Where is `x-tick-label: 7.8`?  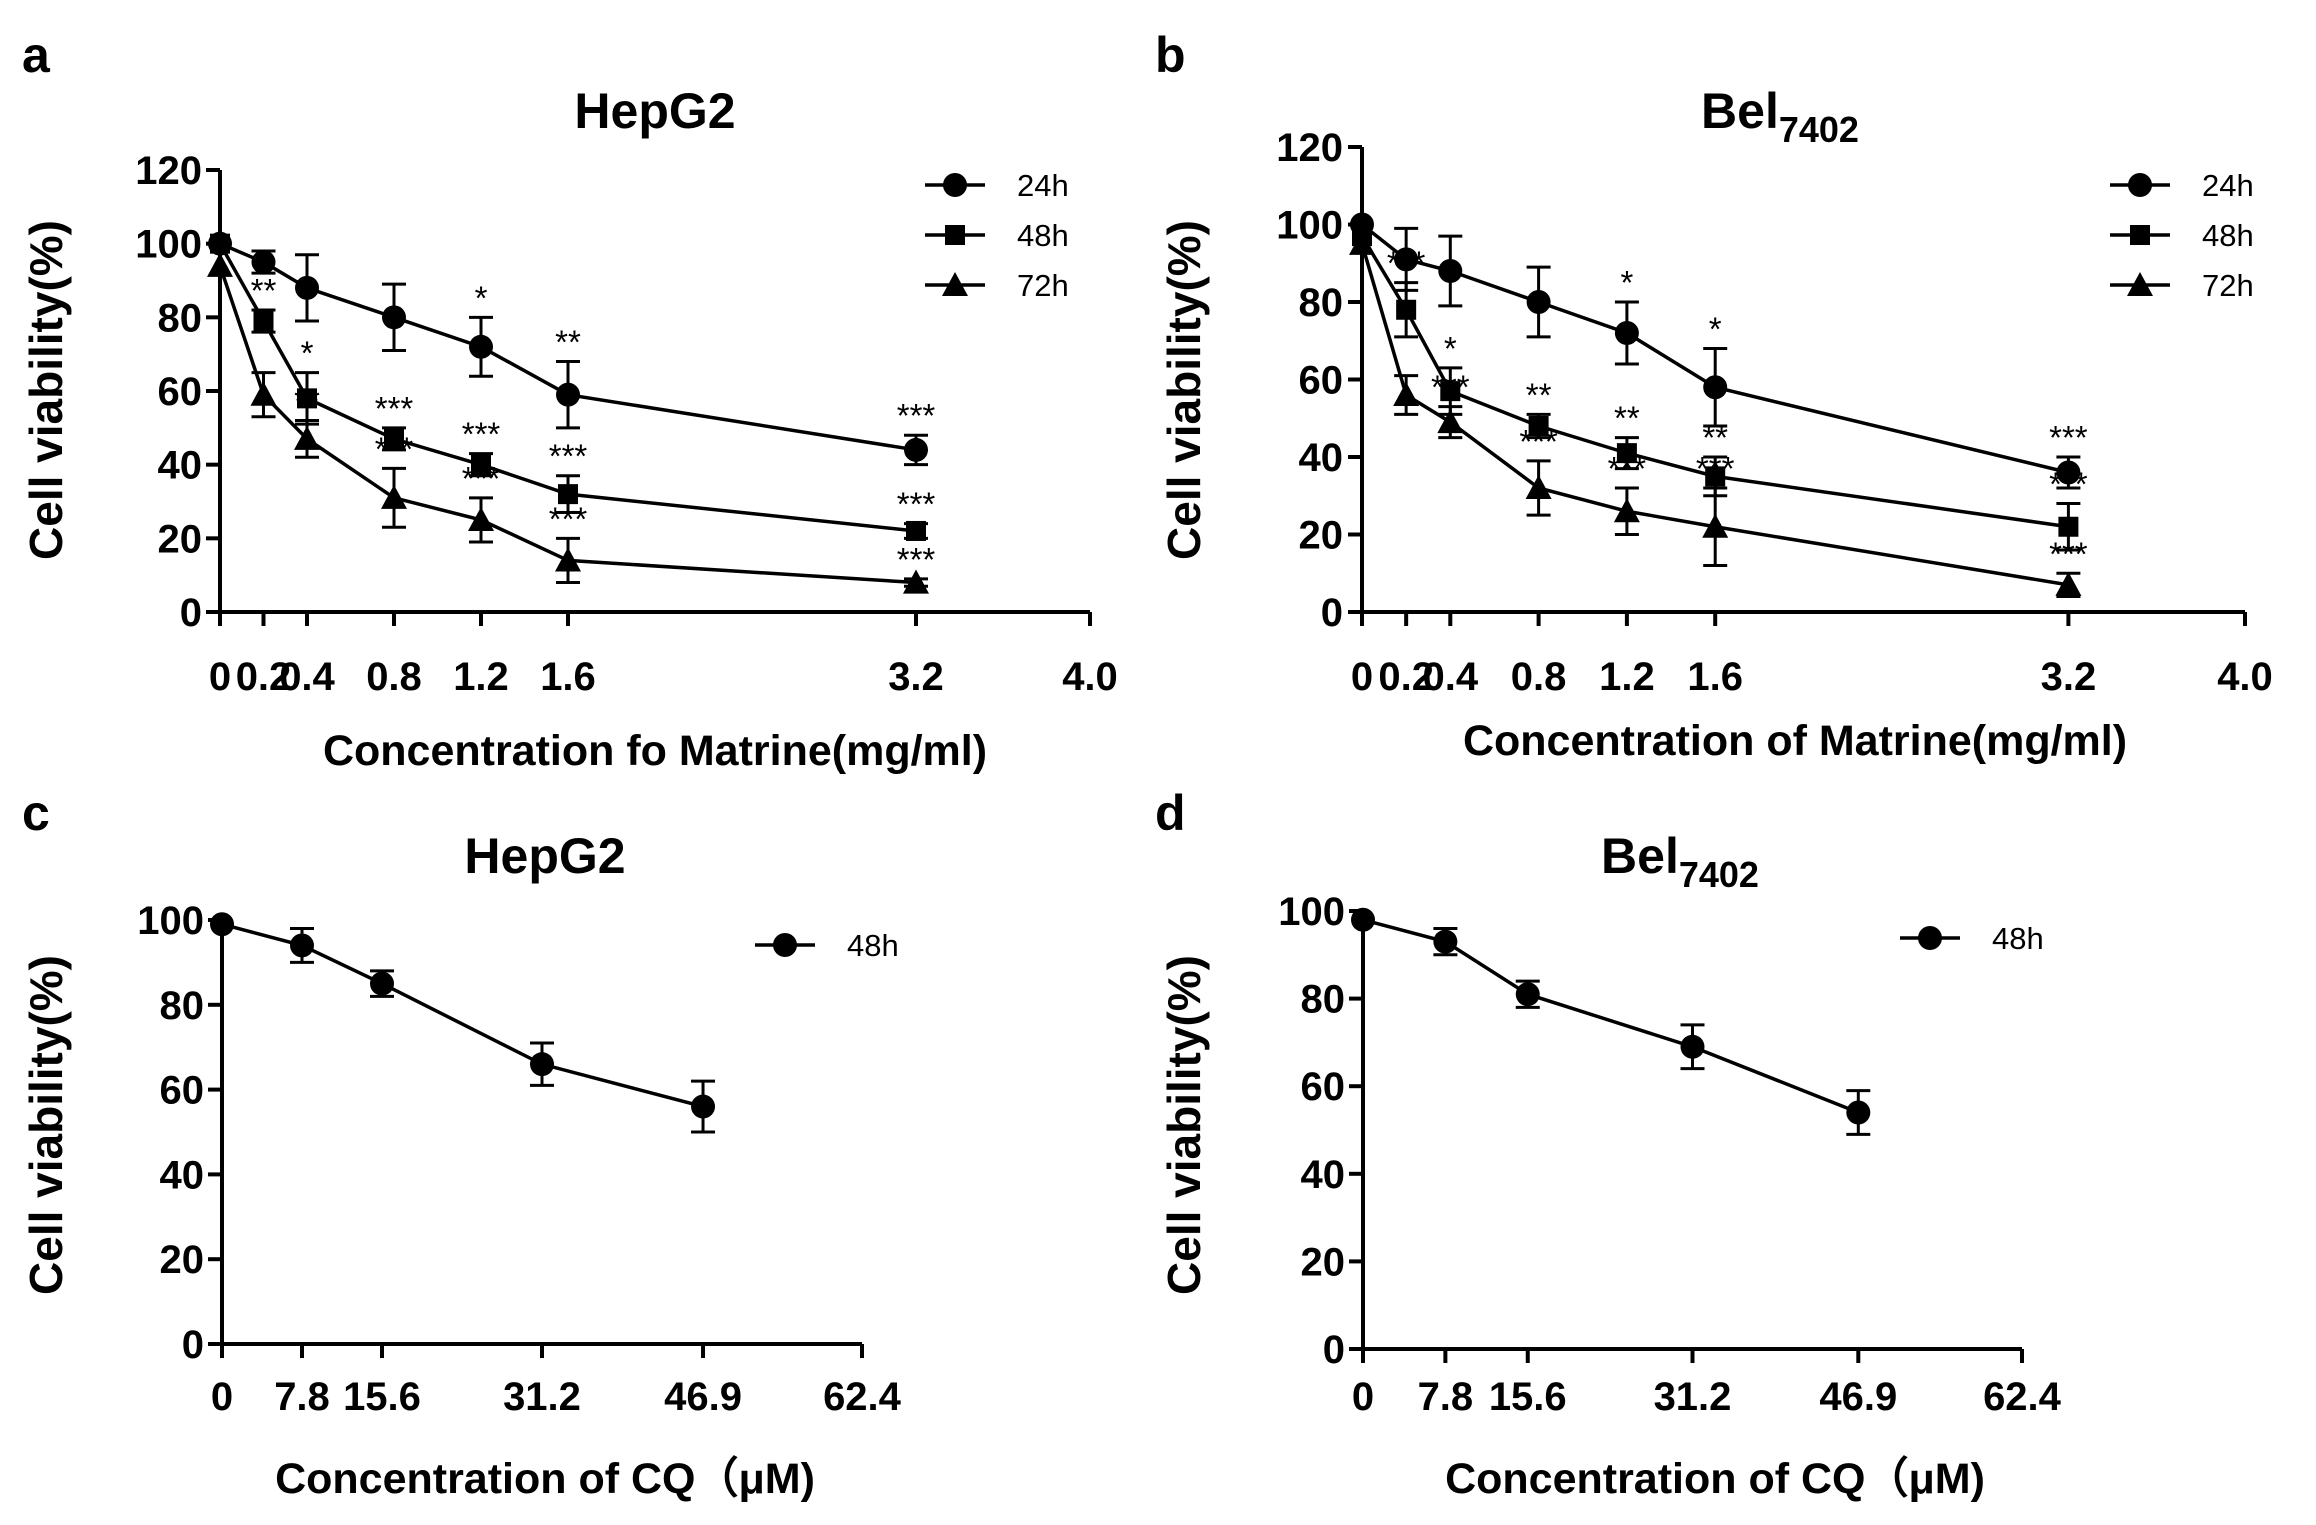 x-tick-label: 7.8 is located at coordinates (1446, 1397).